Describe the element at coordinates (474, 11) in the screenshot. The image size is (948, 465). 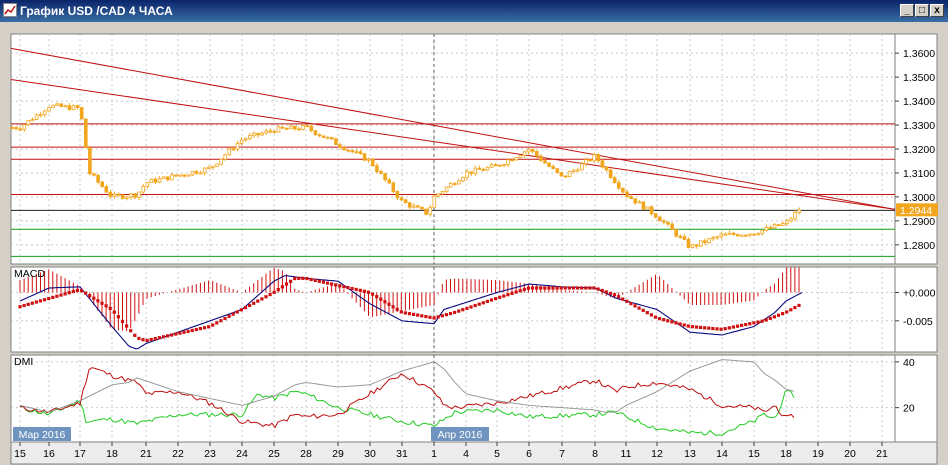
I see `window-titlebar: График USD /CAD 4 ЧАСА _ □ x` at that location.